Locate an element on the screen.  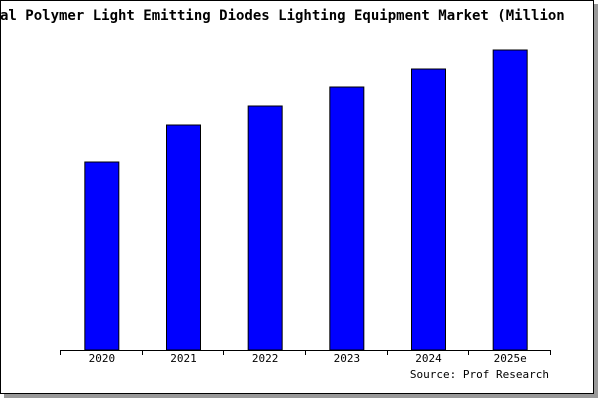
x-tick-label: 2023 is located at coordinates (347, 358).